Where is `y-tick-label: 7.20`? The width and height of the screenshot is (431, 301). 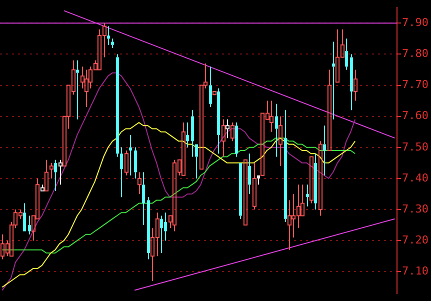
y-tick-label: 7.20 is located at coordinates (415, 239).